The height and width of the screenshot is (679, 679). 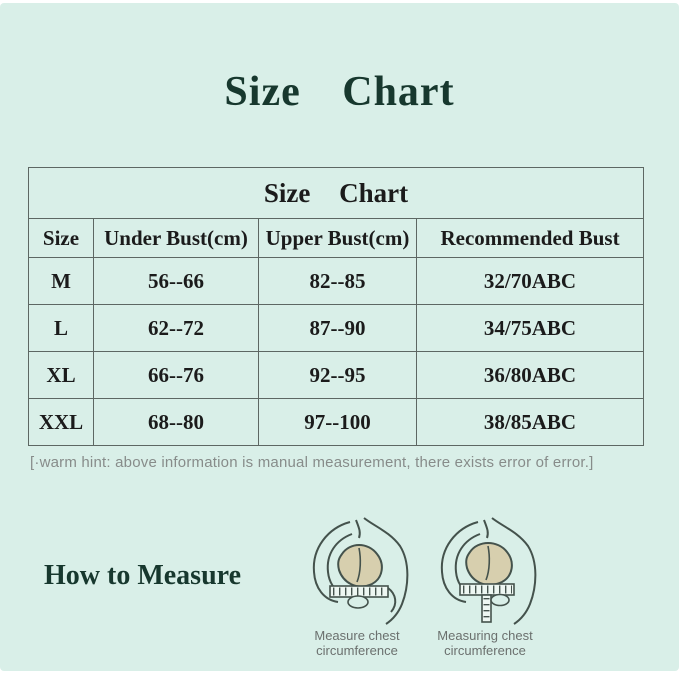 I want to click on cell-recommended: 36/80ABC, so click(x=530, y=375).